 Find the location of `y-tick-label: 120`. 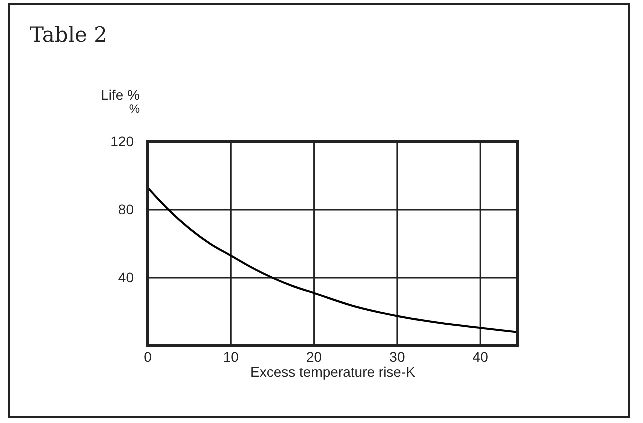

y-tick-label: 120 is located at coordinates (122, 141).